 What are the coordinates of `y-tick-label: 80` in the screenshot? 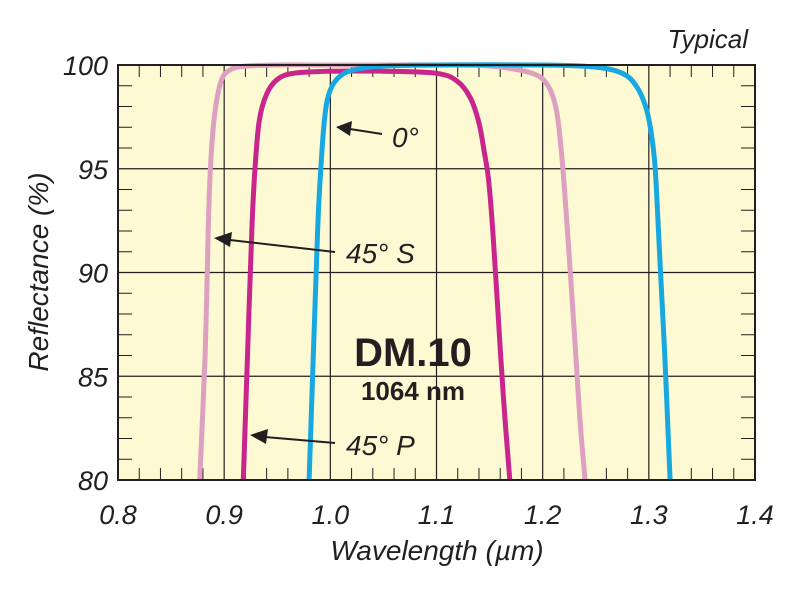 It's located at (93, 481).